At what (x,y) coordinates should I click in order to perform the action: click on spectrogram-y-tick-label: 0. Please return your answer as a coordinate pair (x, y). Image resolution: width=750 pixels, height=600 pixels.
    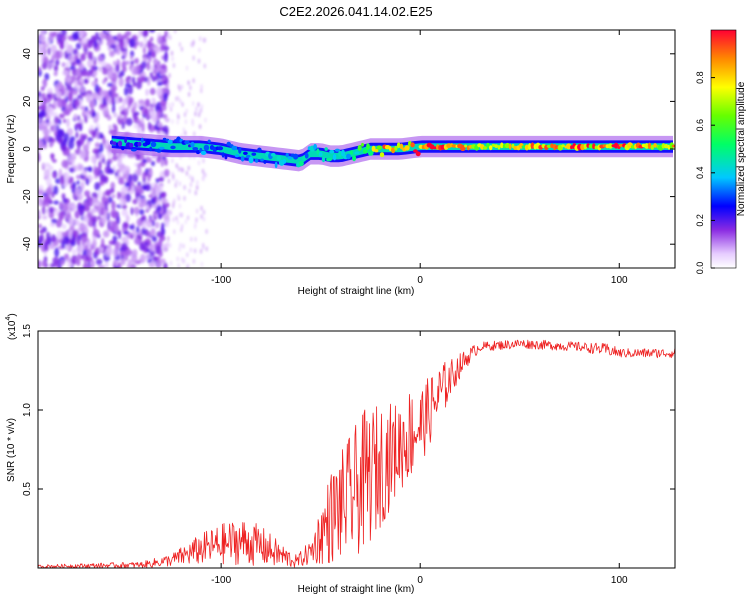
    Looking at the image, I should click on (27, 149).